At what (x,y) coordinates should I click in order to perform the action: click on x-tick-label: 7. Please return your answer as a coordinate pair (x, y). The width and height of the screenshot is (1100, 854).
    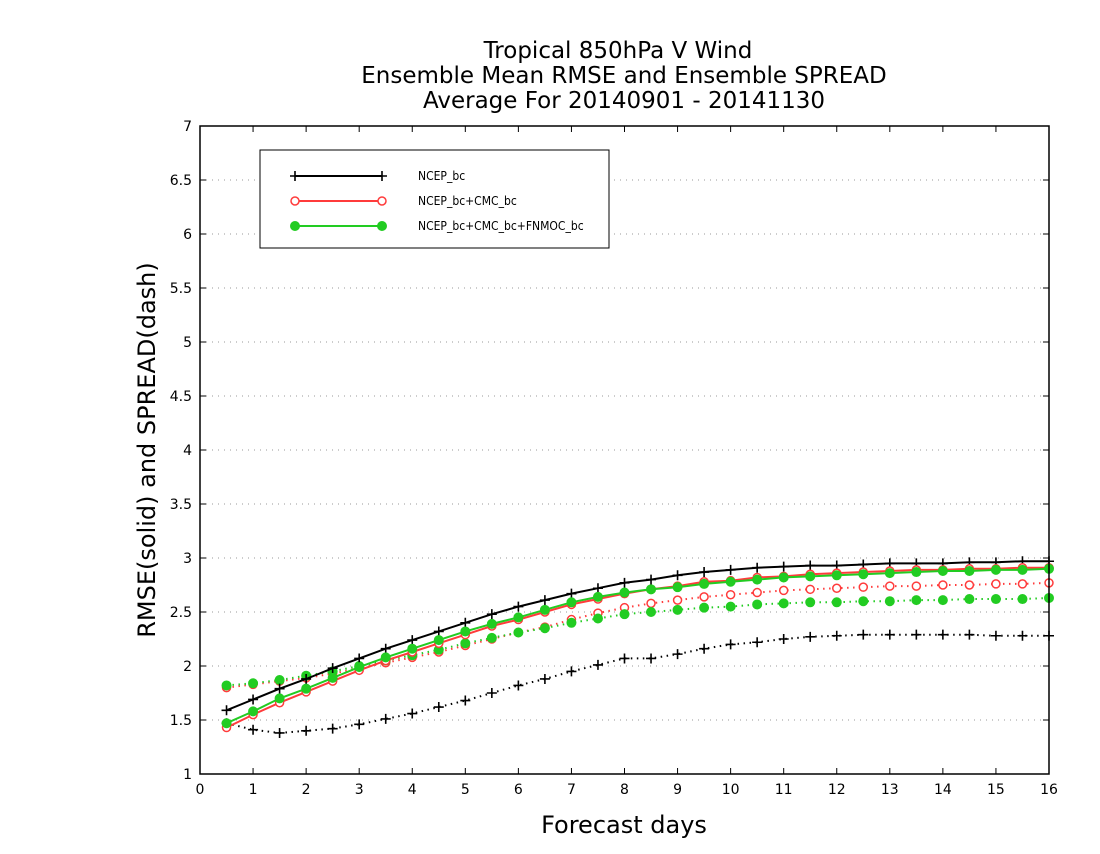
    Looking at the image, I should click on (571, 790).